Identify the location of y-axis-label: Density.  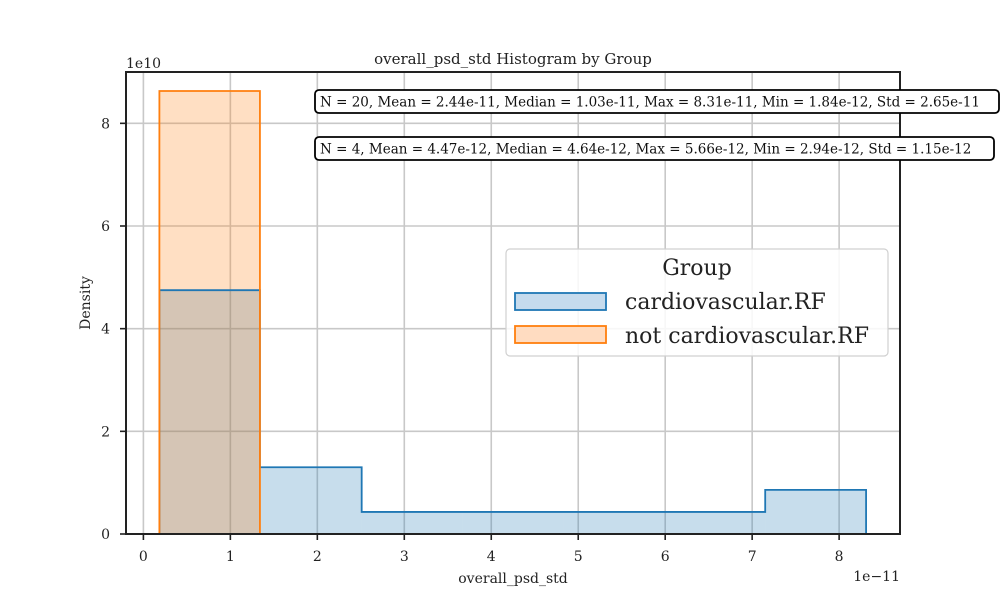
(86, 303).